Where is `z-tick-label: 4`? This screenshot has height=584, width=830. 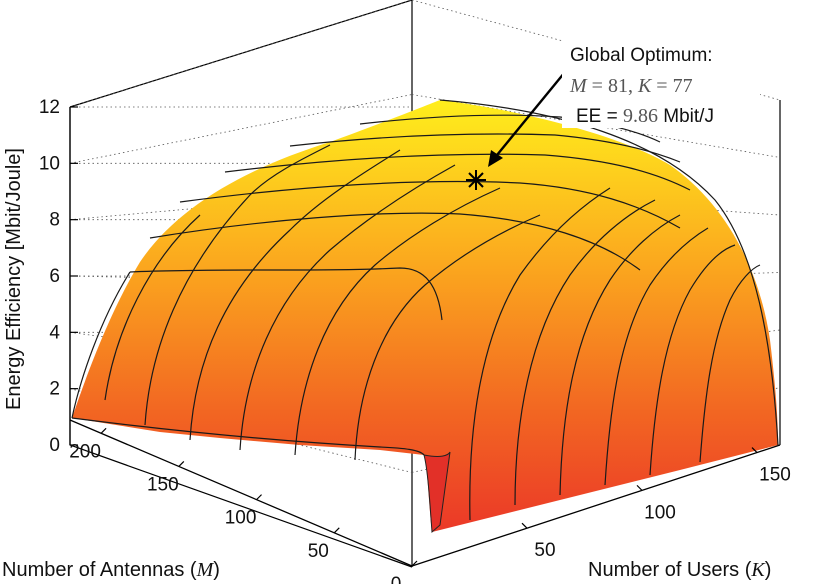
z-tick-label: 4 is located at coordinates (54, 332).